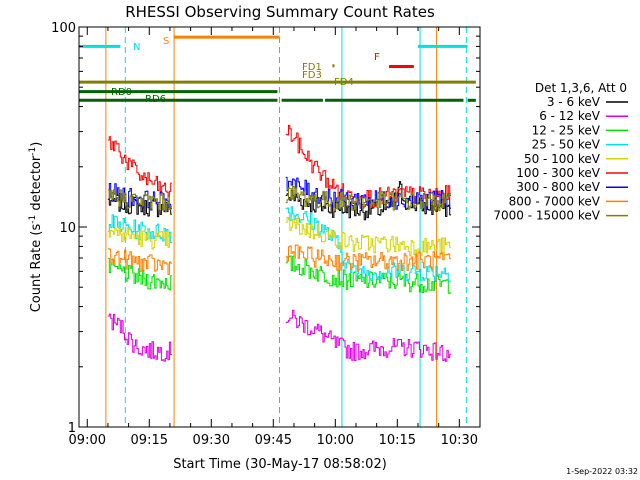 The width and height of the screenshot is (640, 480). What do you see at coordinates (397, 440) in the screenshot?
I see `x-tick-label-10-15: 10:15` at bounding box center [397, 440].